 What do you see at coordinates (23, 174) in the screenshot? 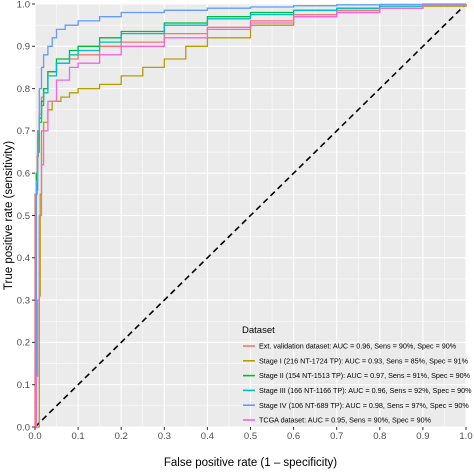
I see `y-tick-label: 0.6` at bounding box center [23, 174].